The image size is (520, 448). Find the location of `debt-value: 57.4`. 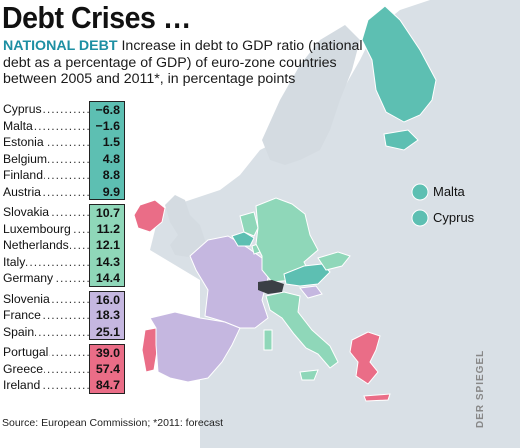

debt-value: 57.4 is located at coordinates (107, 368).